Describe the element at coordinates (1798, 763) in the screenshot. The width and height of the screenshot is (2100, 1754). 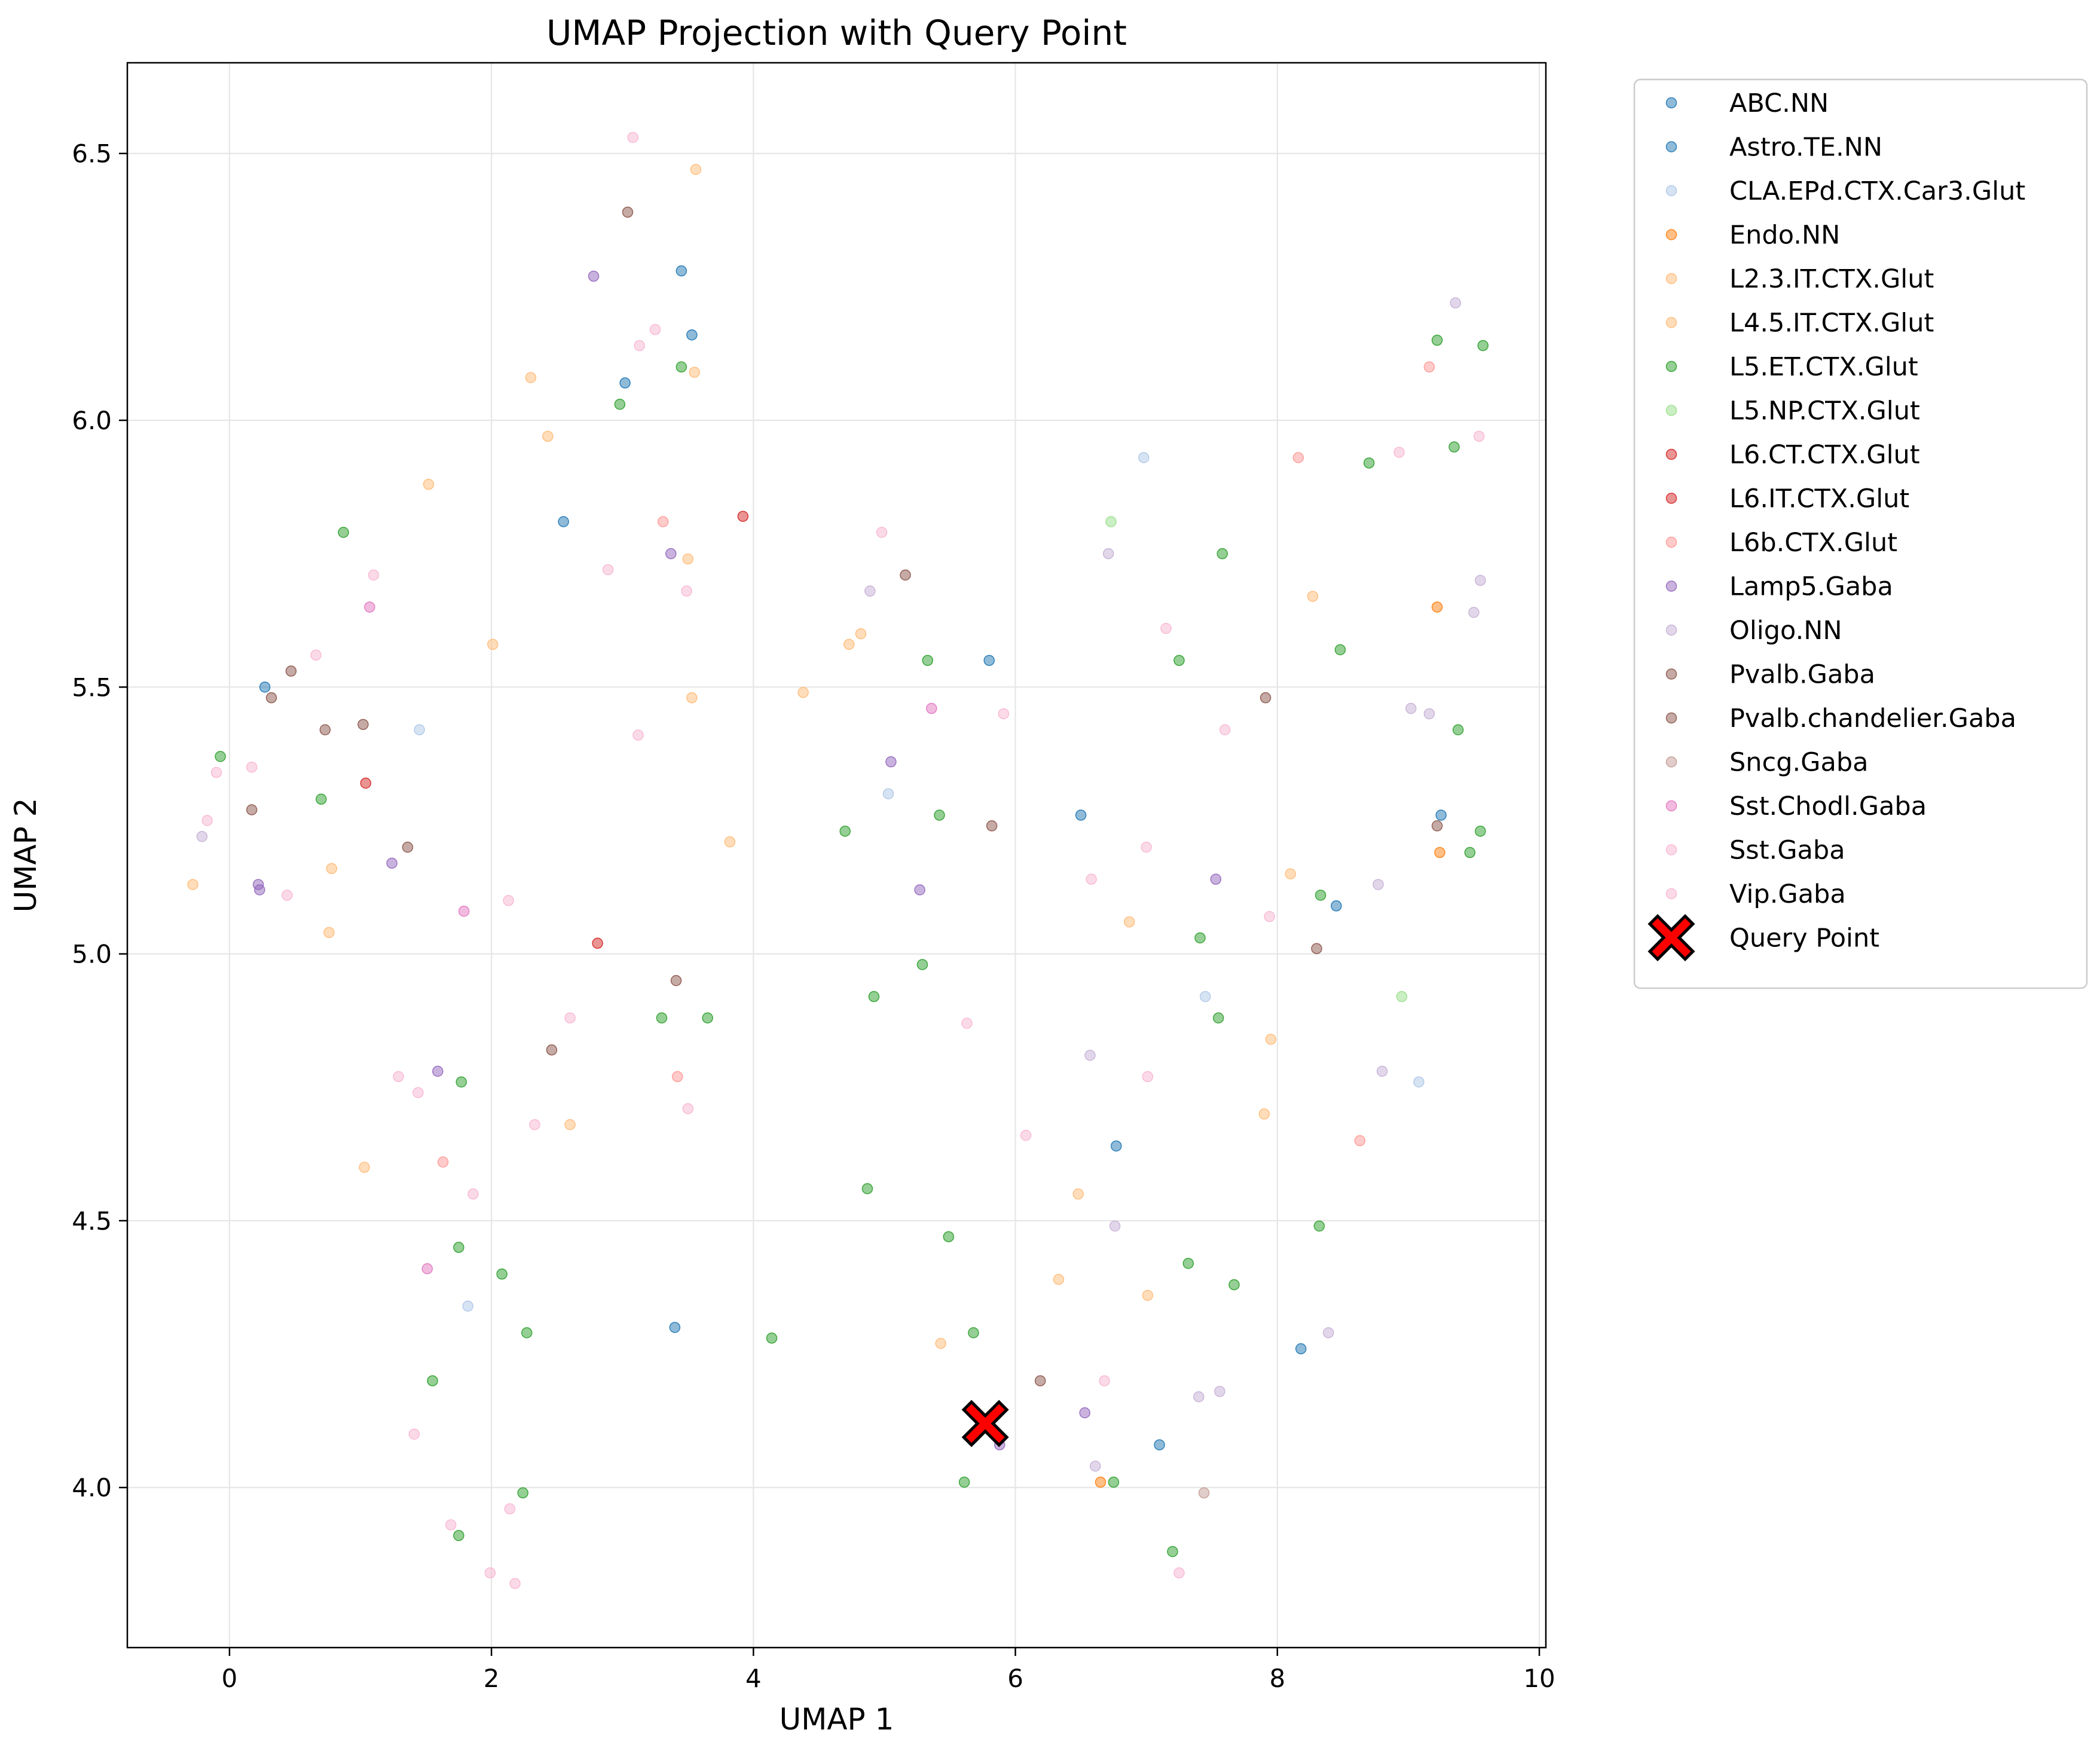
I see `legend-label: Sncg.Gaba` at that location.